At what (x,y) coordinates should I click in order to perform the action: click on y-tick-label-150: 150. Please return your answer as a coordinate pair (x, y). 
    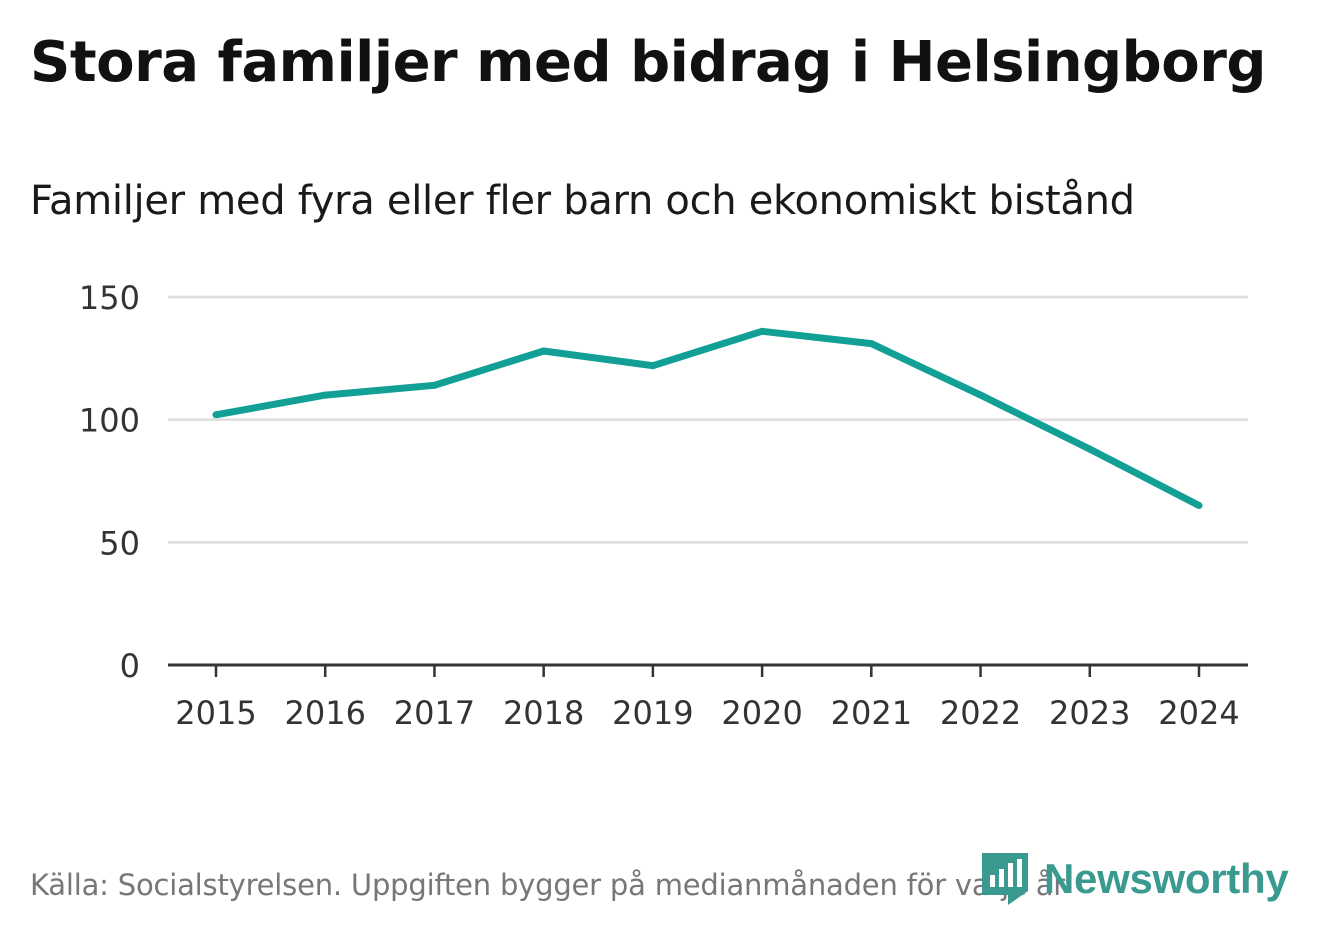
    Looking at the image, I should click on (109, 298).